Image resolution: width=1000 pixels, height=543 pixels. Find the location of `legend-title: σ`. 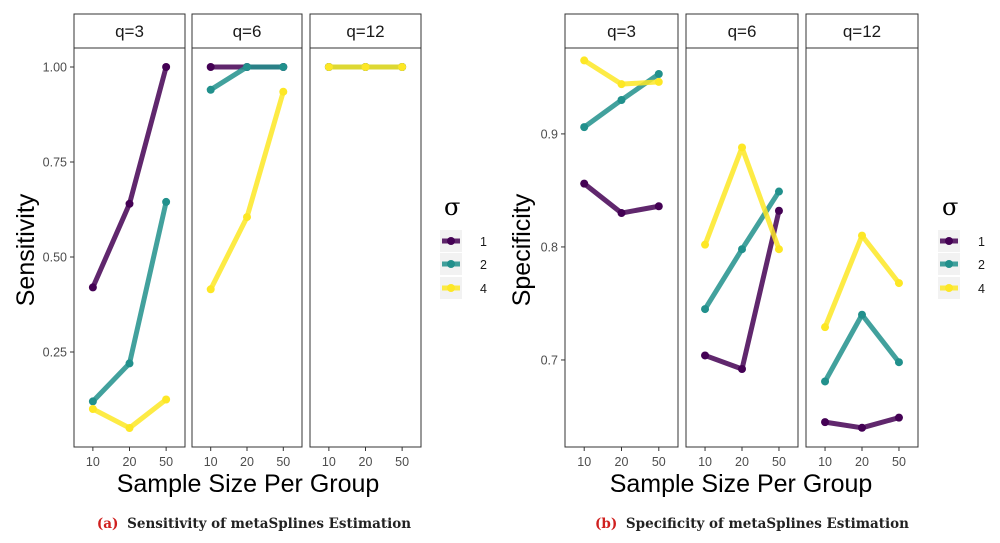

legend-title: σ is located at coordinates (452, 207).